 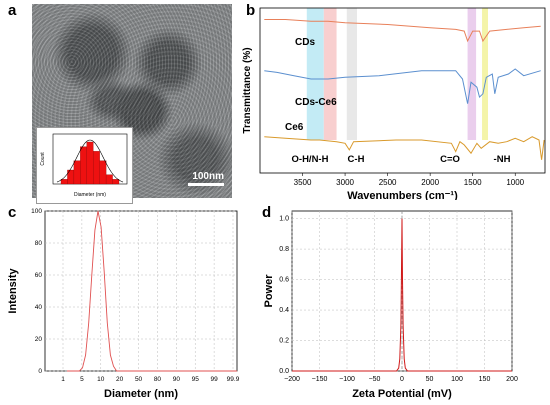 What do you see at coordinates (402, 31) in the screenshot?
I see `series-line-cds` at bounding box center [402, 31].